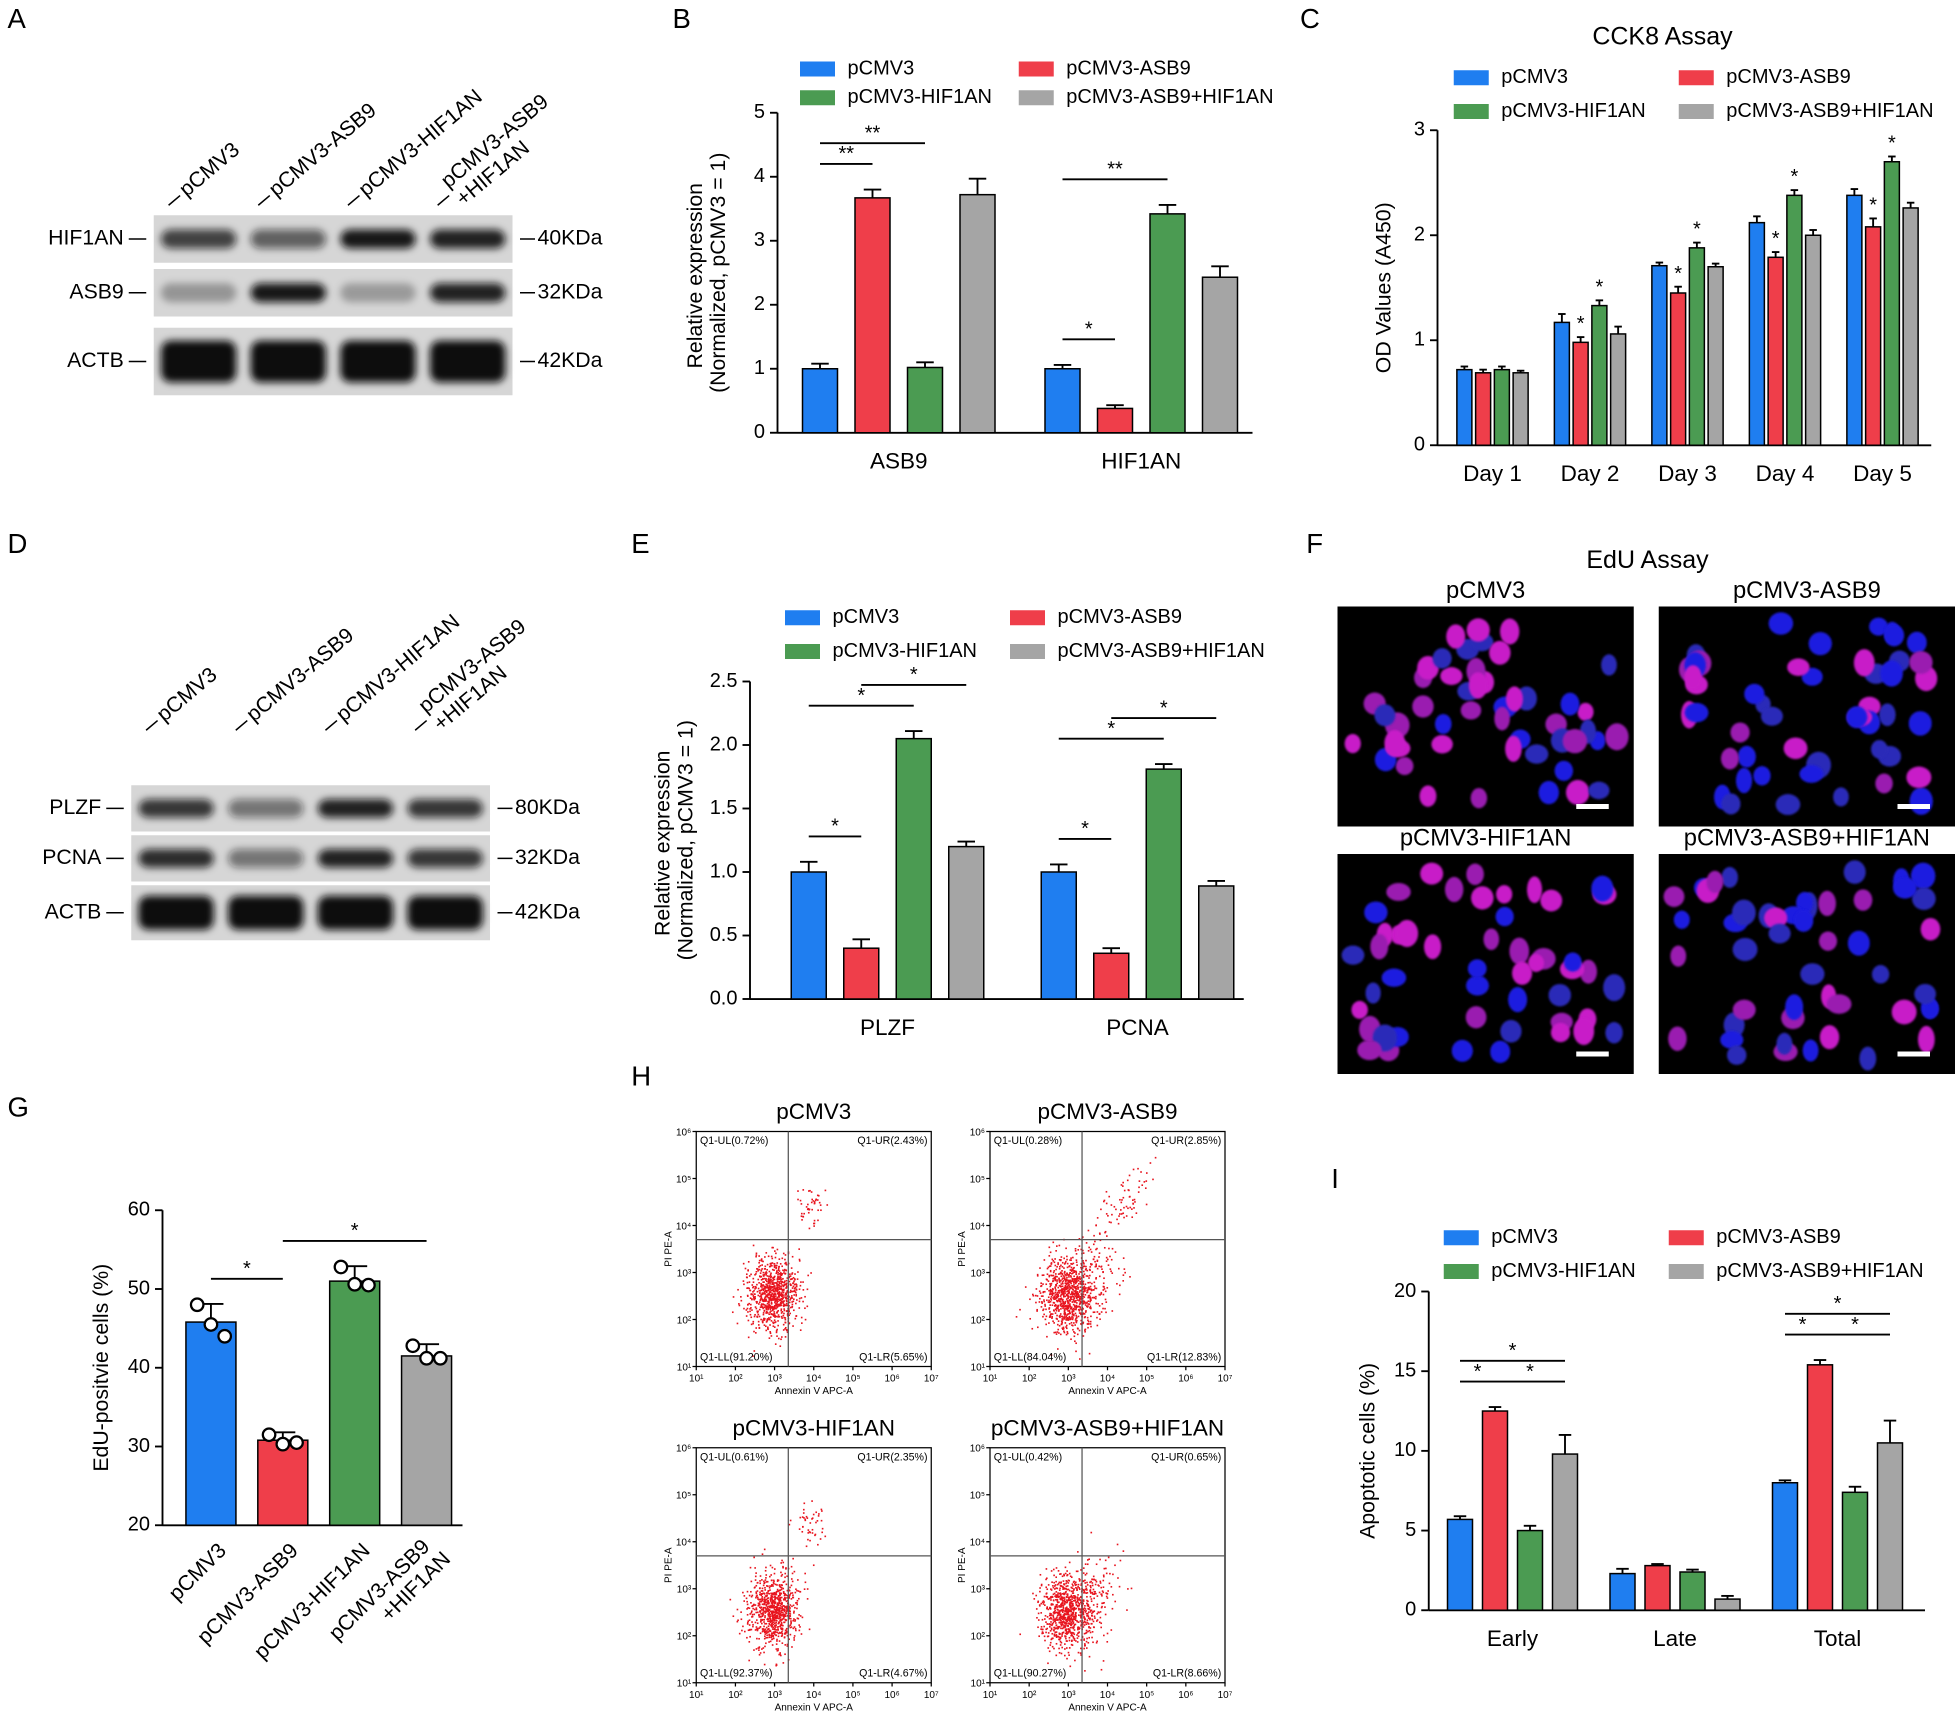 This screenshot has height=1733, width=1960. I want to click on panel-label: D, so click(18, 543).